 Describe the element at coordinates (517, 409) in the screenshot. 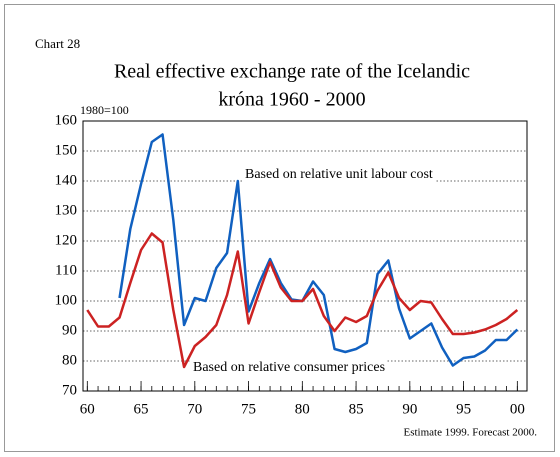

I see `x-tick-label: 00` at that location.